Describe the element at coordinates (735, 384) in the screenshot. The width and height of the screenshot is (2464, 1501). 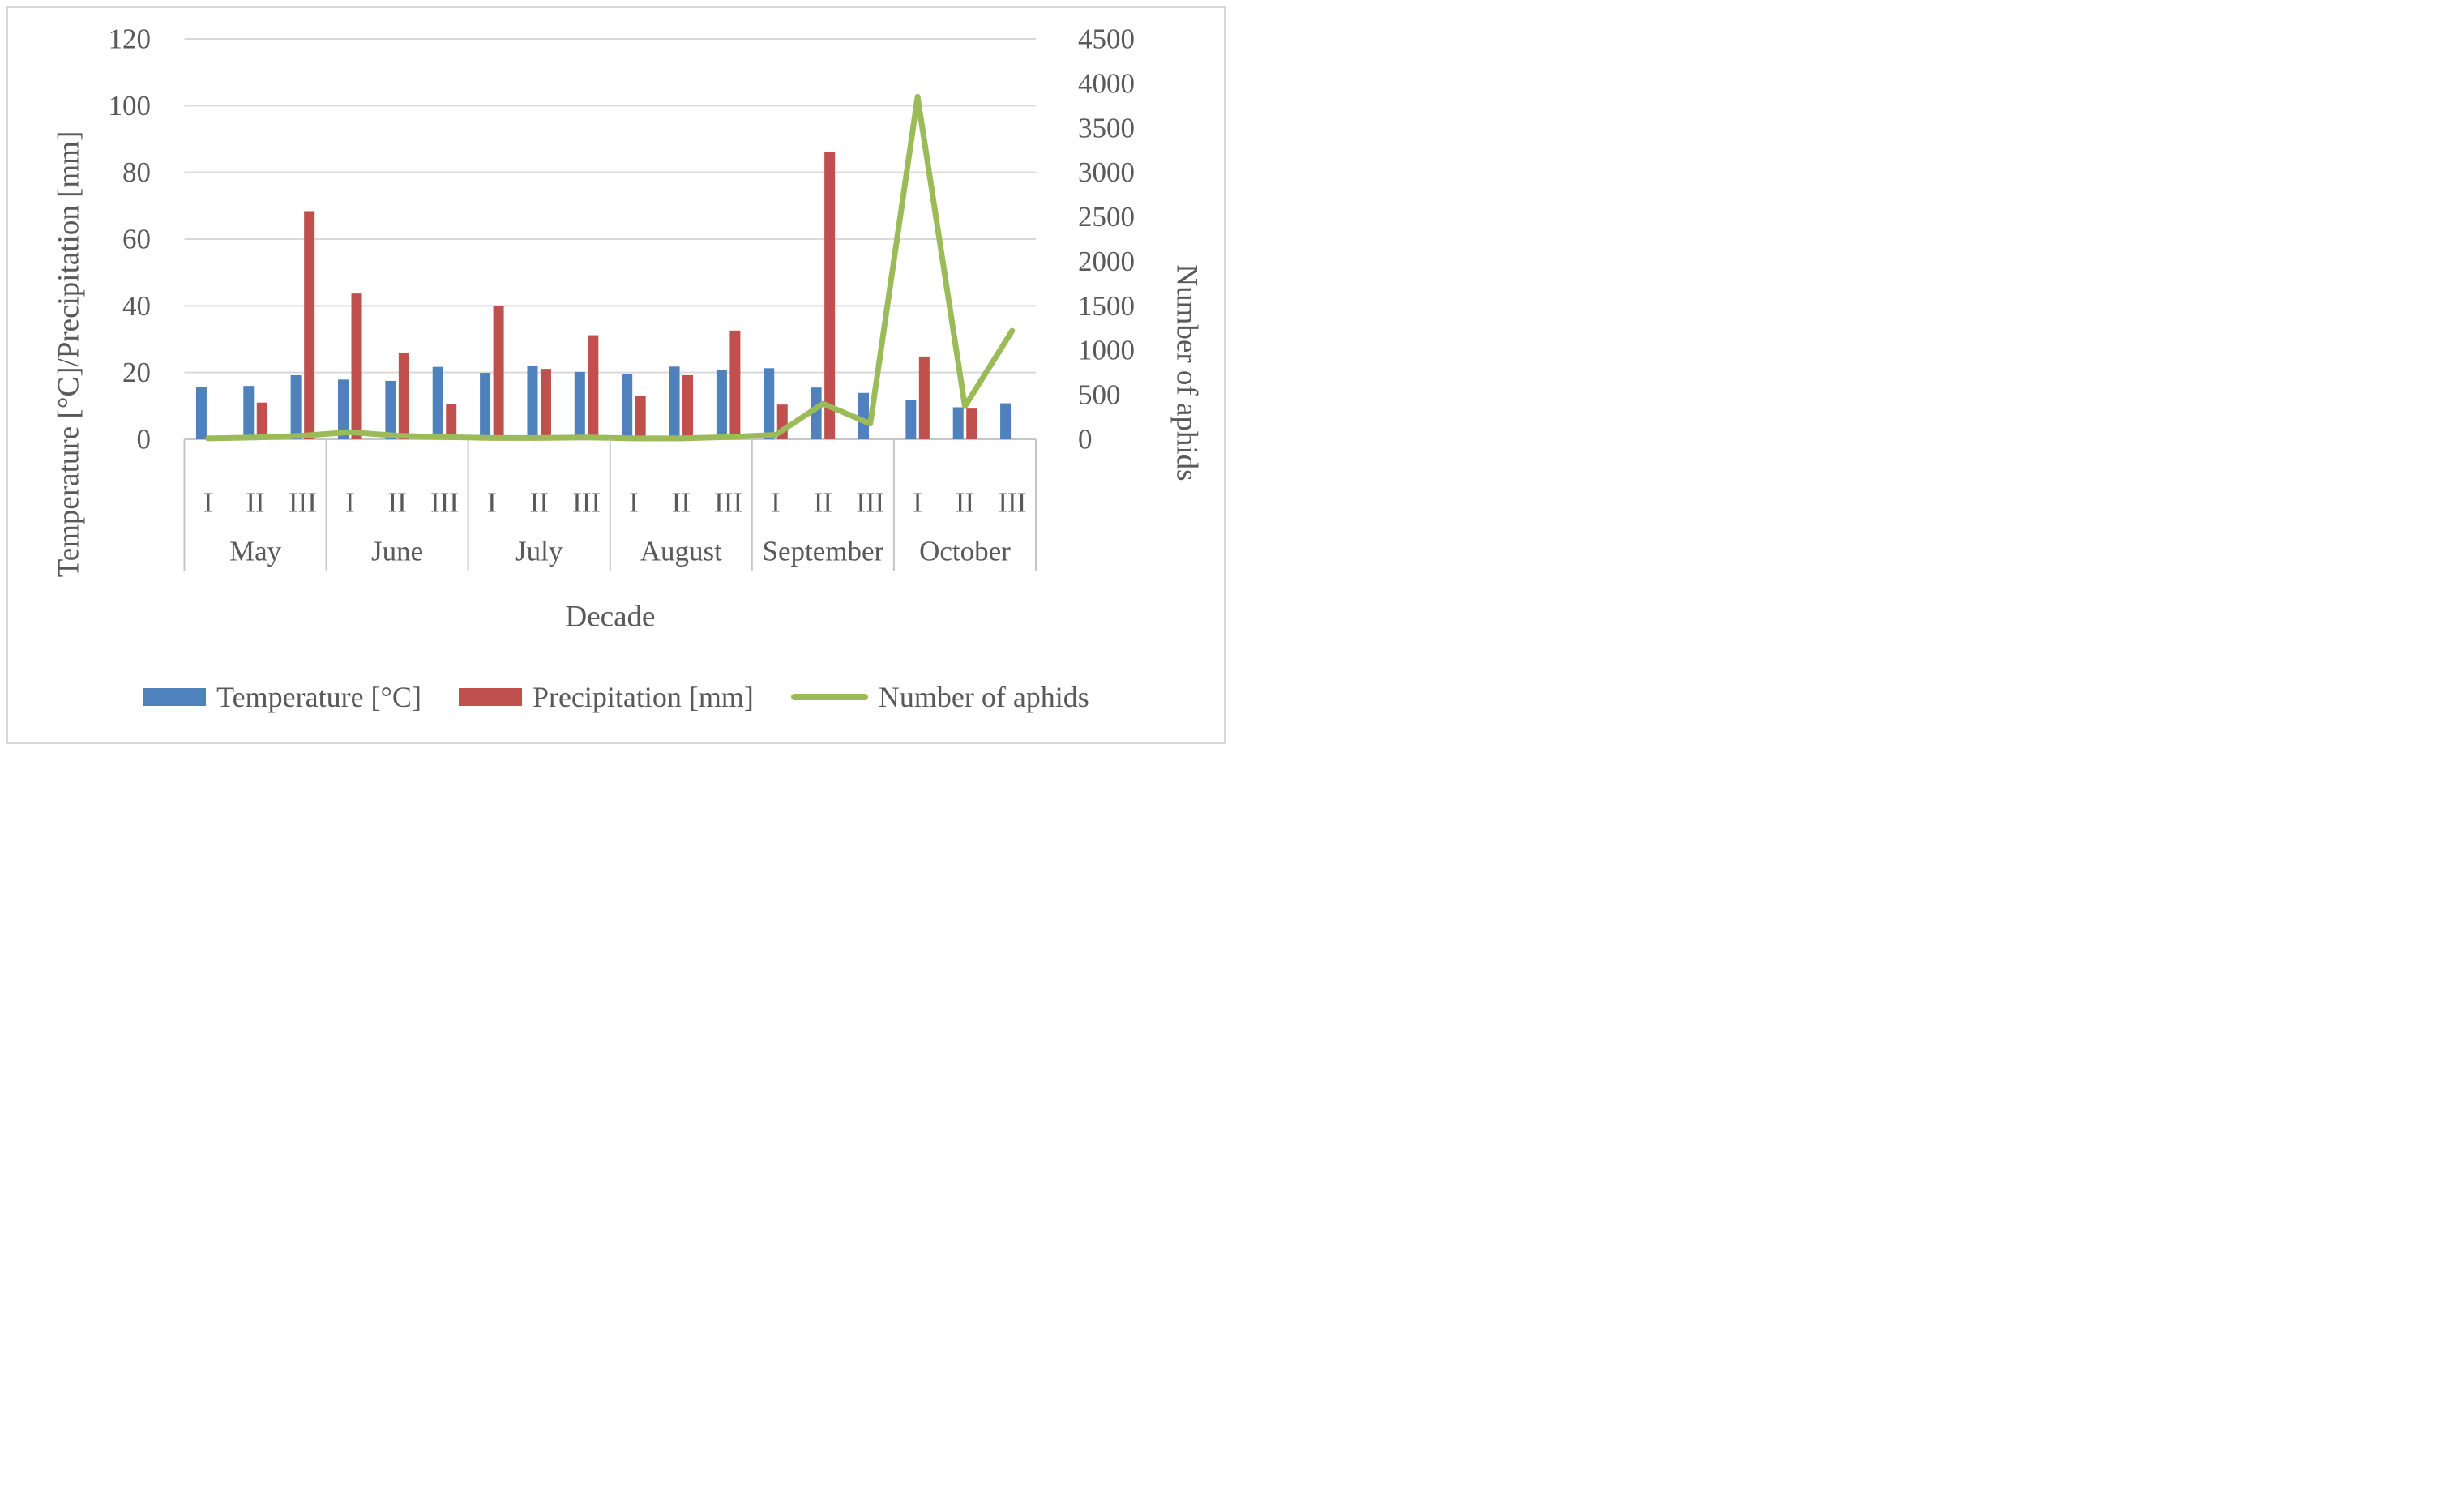
I see `bar-precipitation-August-III` at that location.